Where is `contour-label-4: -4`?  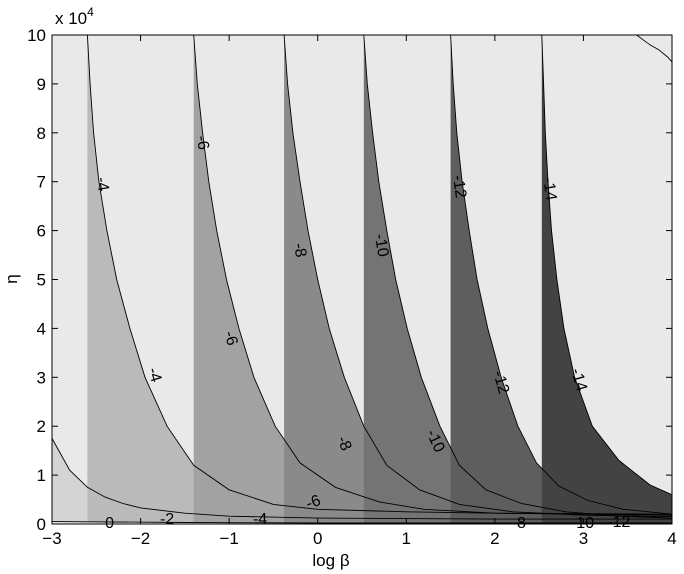
contour-label-4: -4 is located at coordinates (260, 519).